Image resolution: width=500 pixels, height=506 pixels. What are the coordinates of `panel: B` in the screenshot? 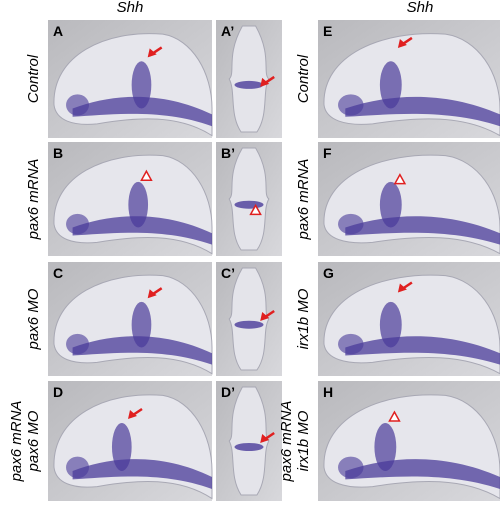 It's located at (130, 199).